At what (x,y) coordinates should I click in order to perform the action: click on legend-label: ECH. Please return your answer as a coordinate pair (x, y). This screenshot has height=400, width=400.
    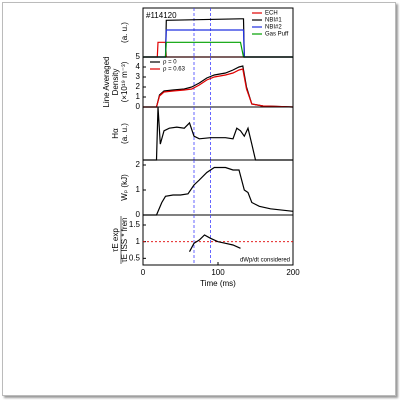
    Looking at the image, I should click on (271, 14).